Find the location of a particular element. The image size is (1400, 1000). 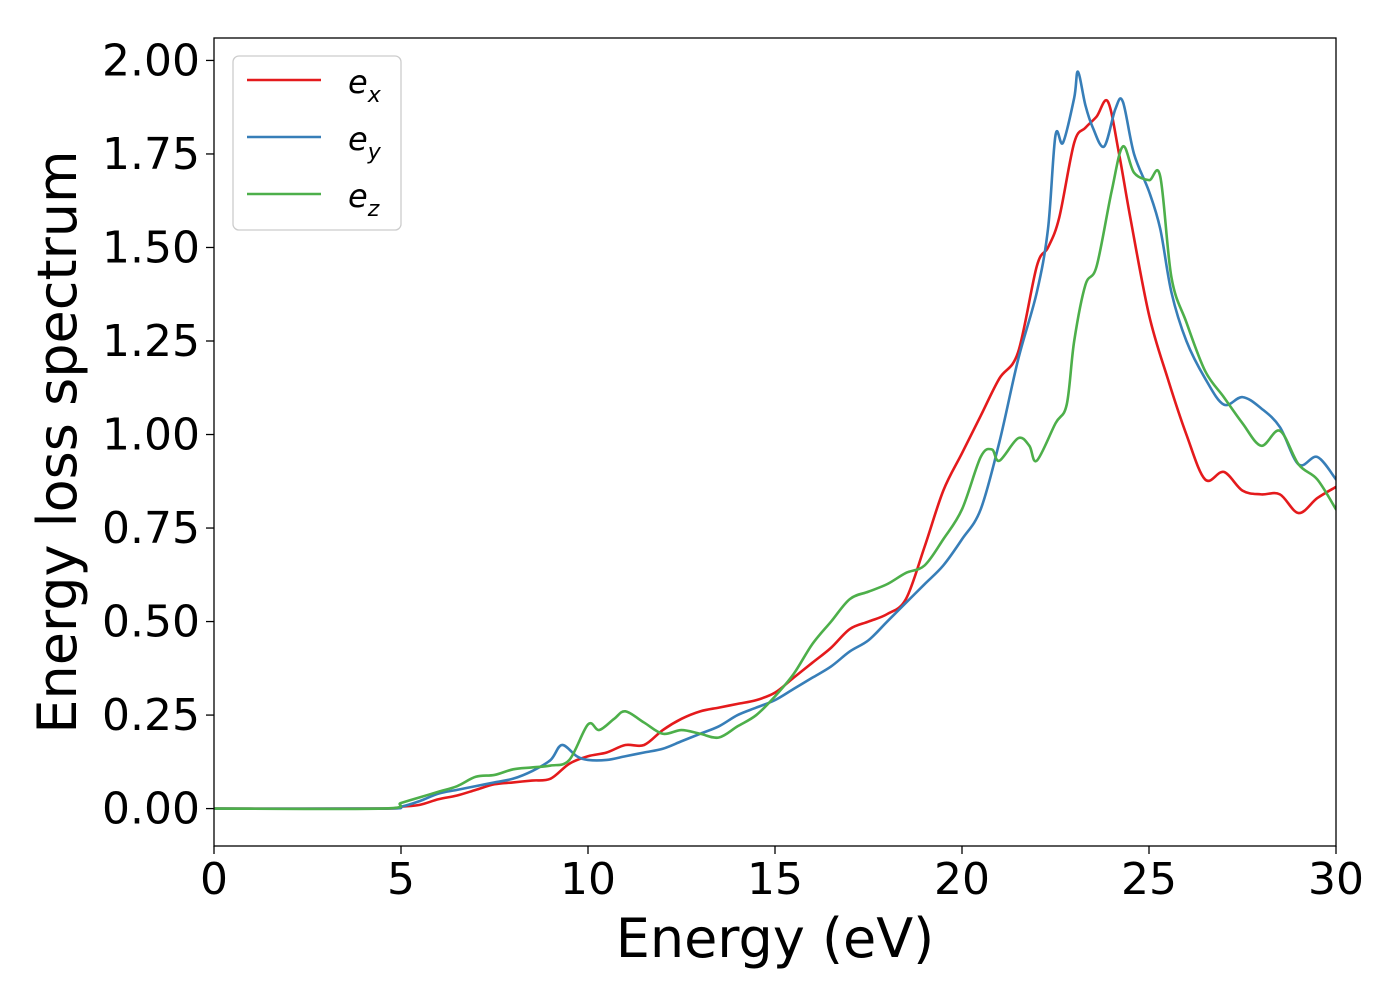

x-tick-label: 20 is located at coordinates (962, 879).